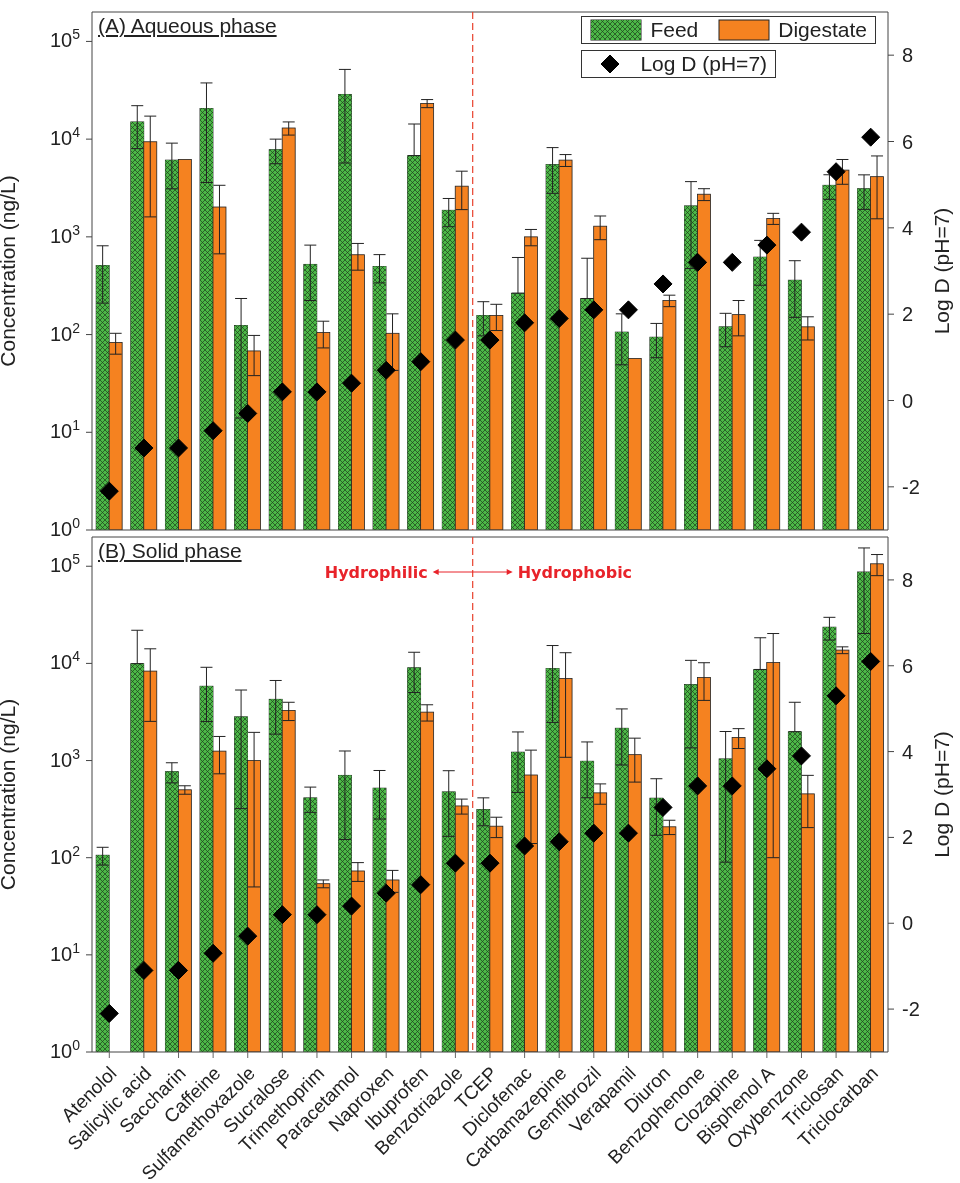 The height and width of the screenshot is (1183, 960). What do you see at coordinates (674, 30) in the screenshot?
I see `legend-label: Feed` at bounding box center [674, 30].